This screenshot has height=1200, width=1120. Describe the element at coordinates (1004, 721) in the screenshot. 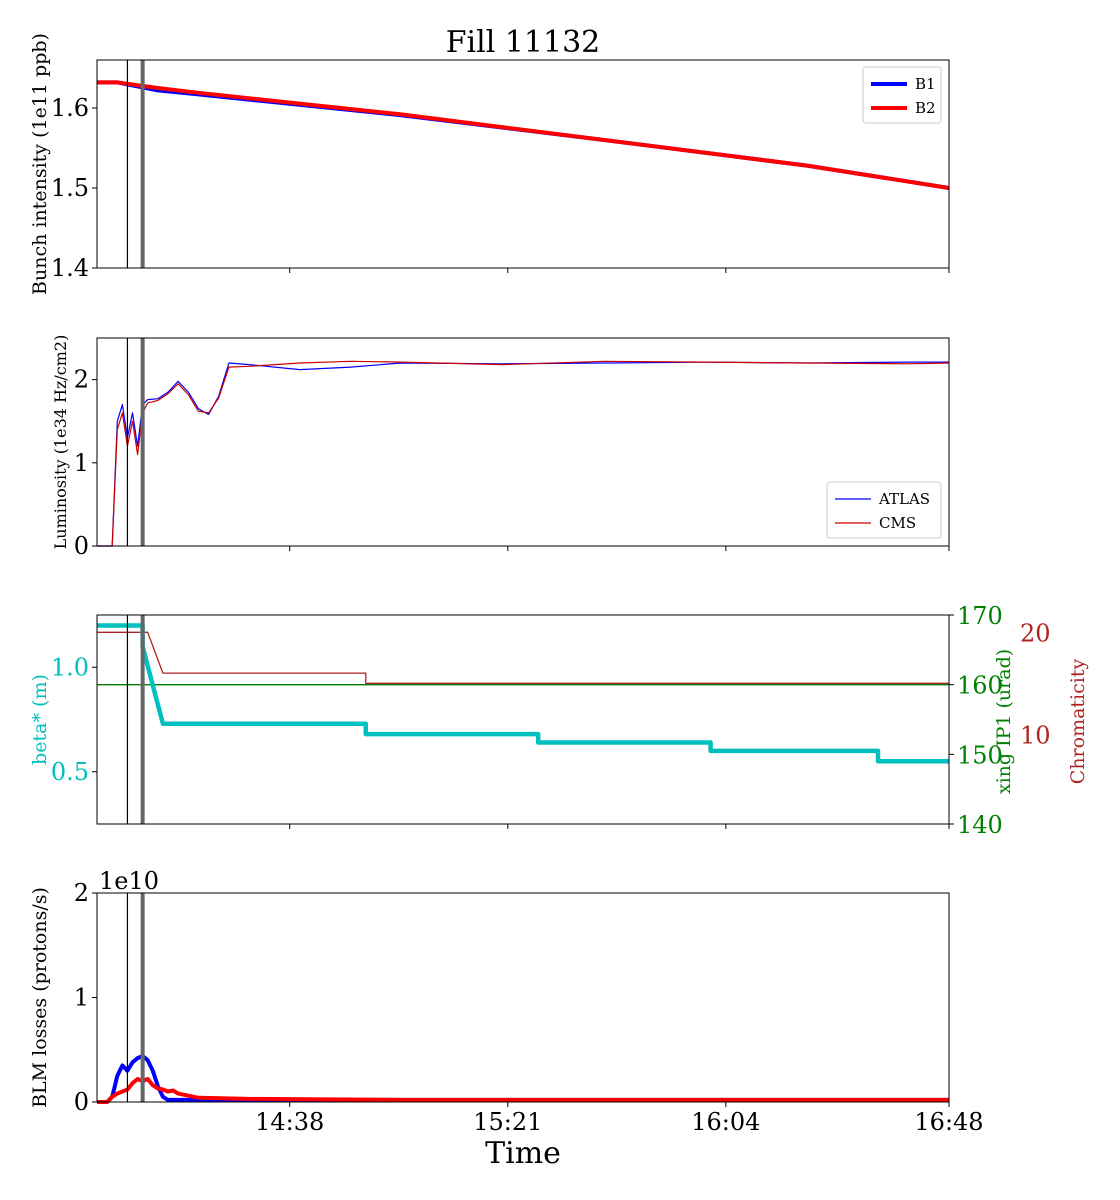

I see `xing-axis-label: xing IP1 (urad)` at that location.